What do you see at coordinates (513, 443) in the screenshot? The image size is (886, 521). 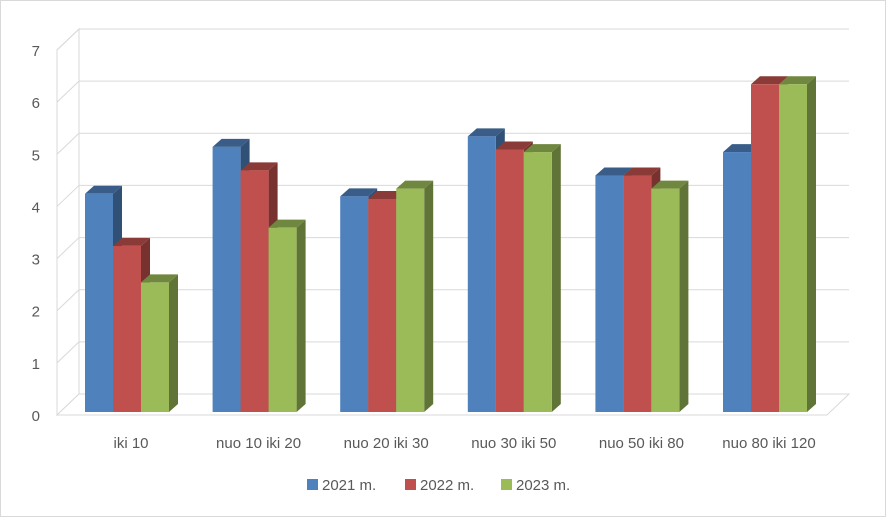 I see `x-tick-label: nuo 30 iki 50` at bounding box center [513, 443].